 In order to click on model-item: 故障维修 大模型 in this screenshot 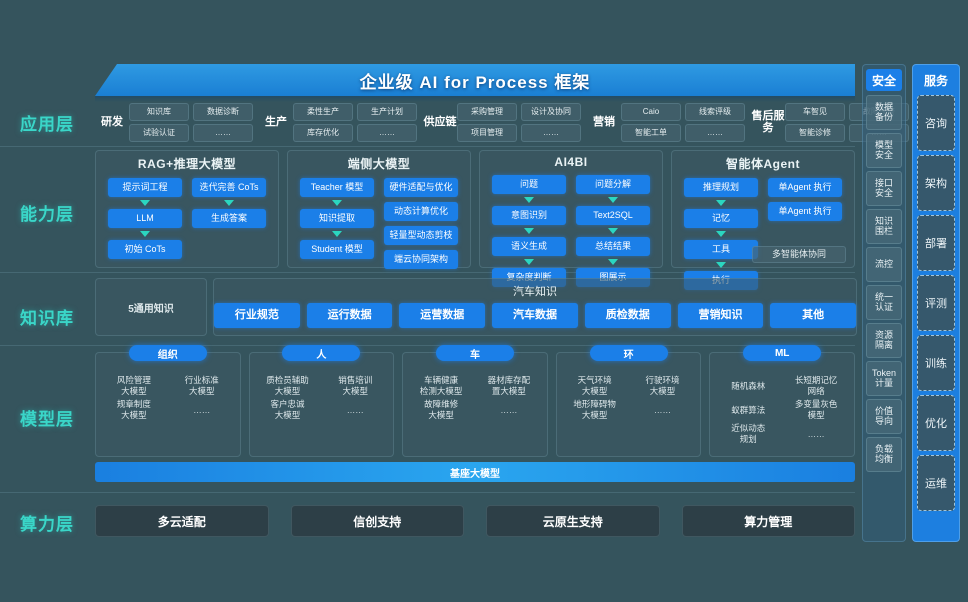, I will do `click(441, 409)`.